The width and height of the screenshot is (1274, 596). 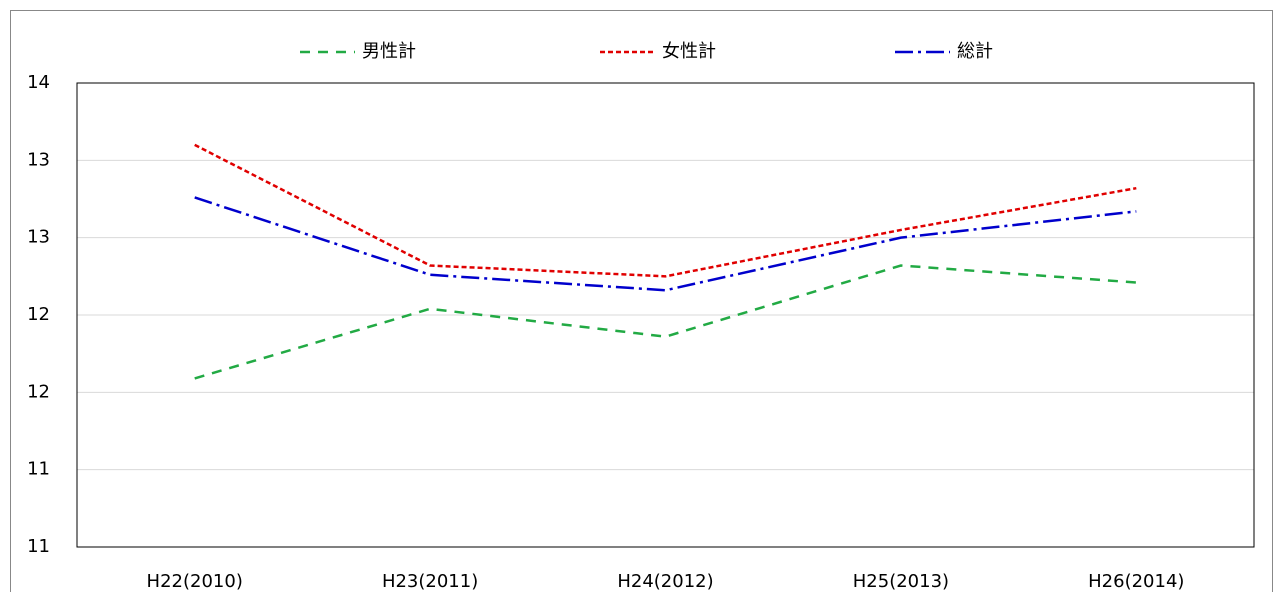 I want to click on legend-label: 女性計, so click(x=689, y=51).